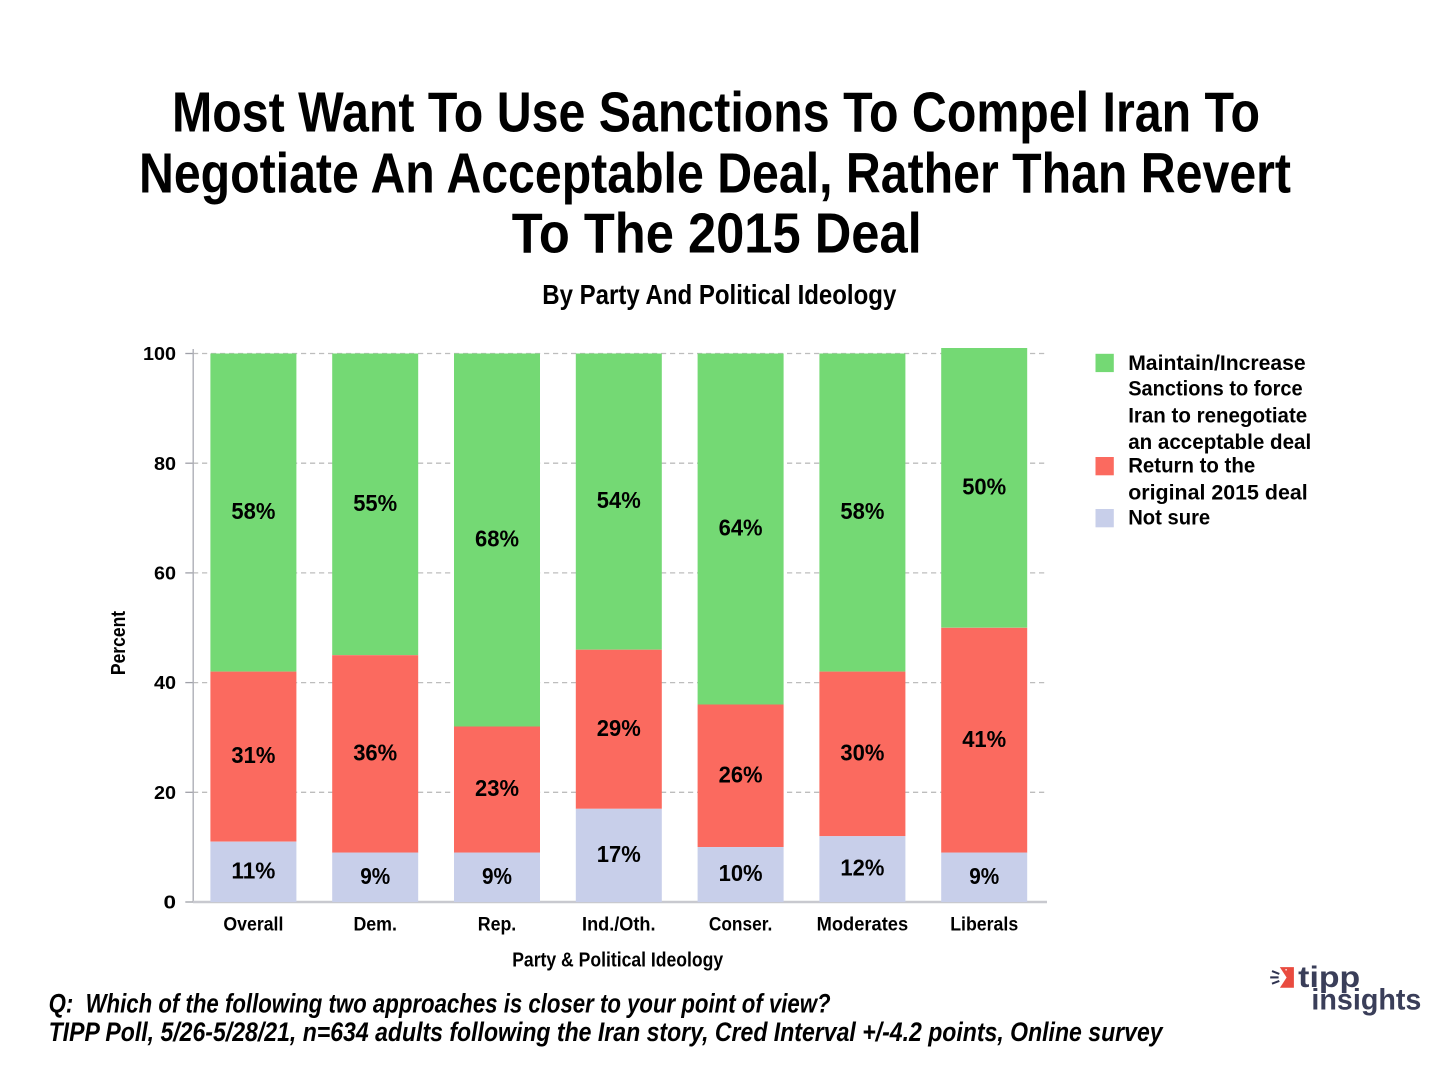 The width and height of the screenshot is (1440, 1080). Describe the element at coordinates (741, 925) in the screenshot. I see `svg-text: Conser.` at that location.